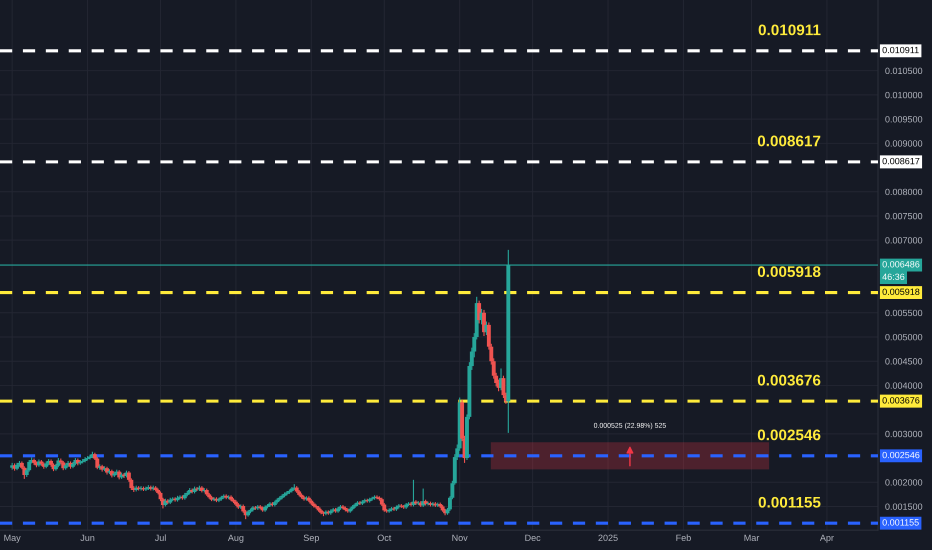 This screenshot has height=550, width=932. What do you see at coordinates (789, 272) in the screenshot?
I see `text: 0.005918` at bounding box center [789, 272].